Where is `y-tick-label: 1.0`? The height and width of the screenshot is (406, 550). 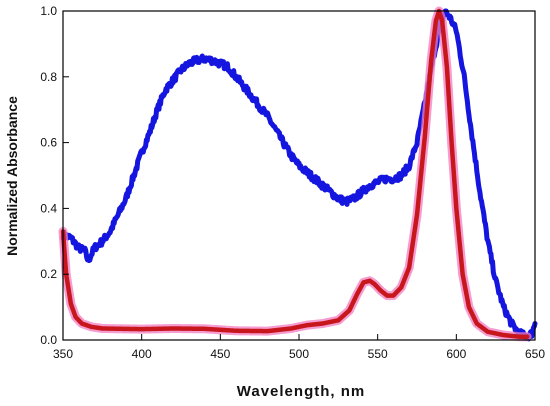 y-tick-label: 1.0 is located at coordinates (48, 11).